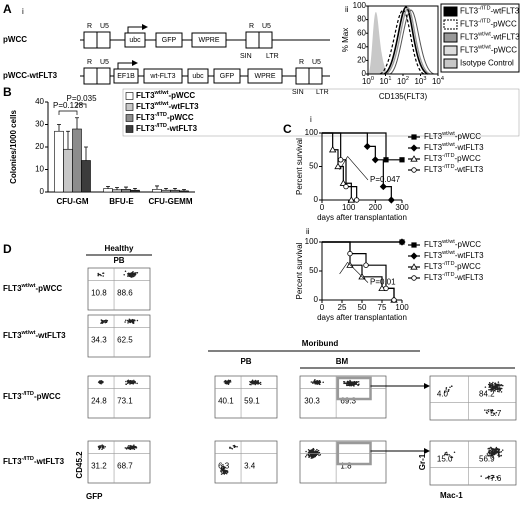 The image size is (520, 505). Describe the element at coordinates (368, 81) in the screenshot. I see `x-tick-label: 100` at that location.